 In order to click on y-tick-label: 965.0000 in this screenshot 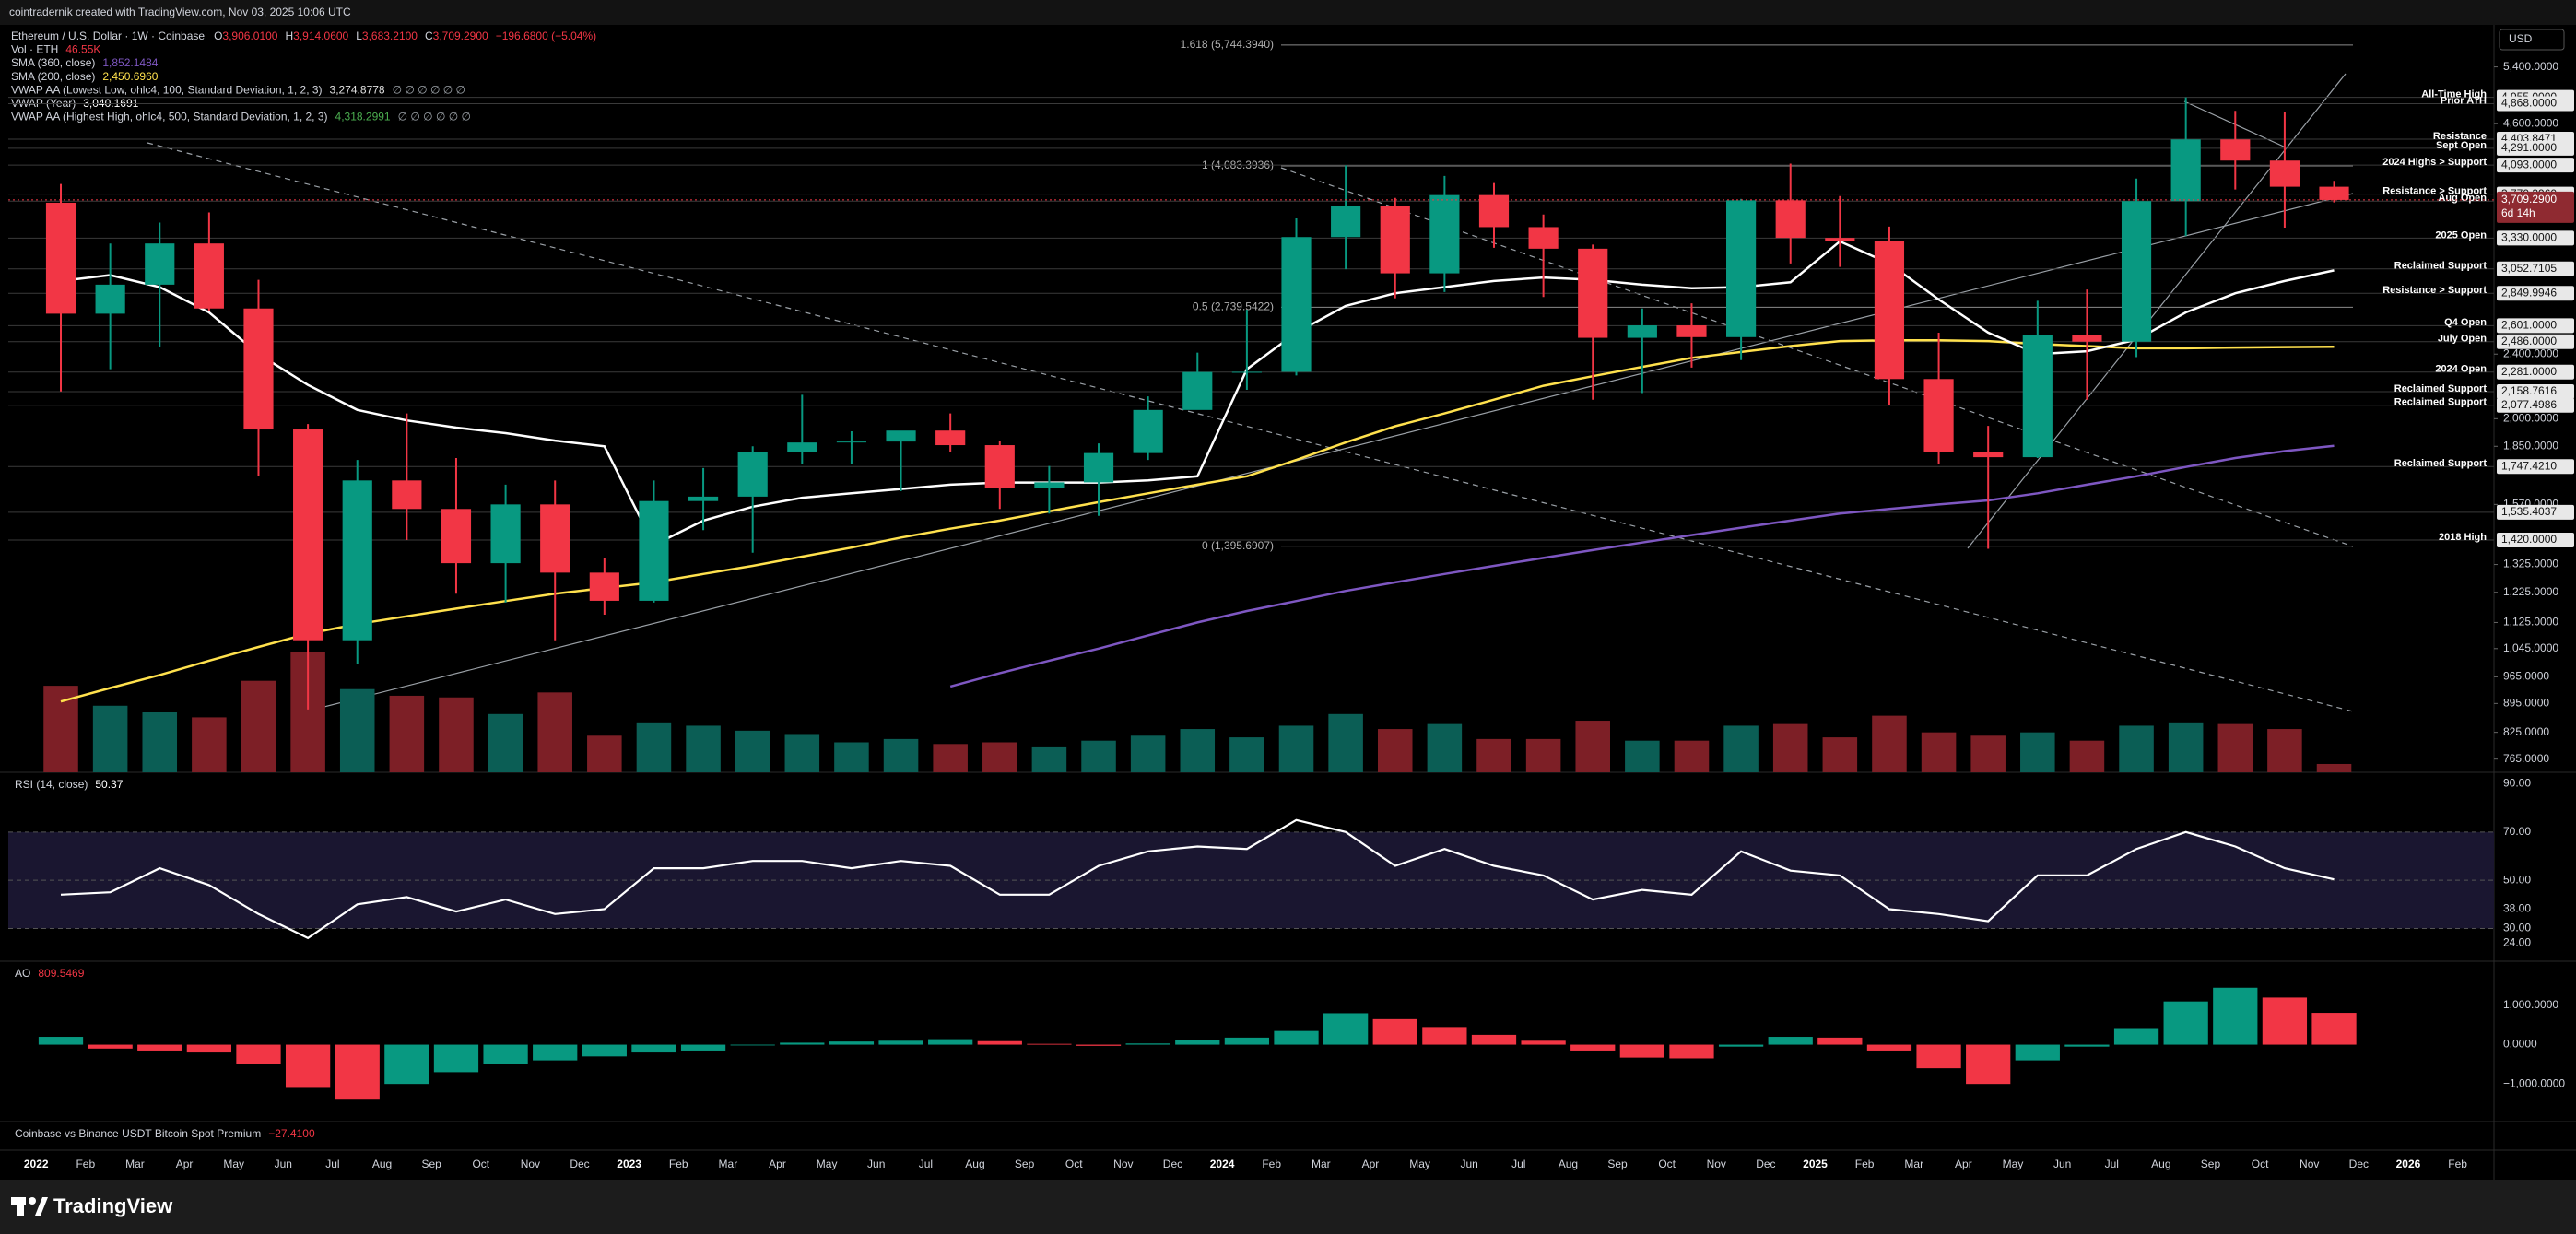, I will do `click(2526, 676)`.